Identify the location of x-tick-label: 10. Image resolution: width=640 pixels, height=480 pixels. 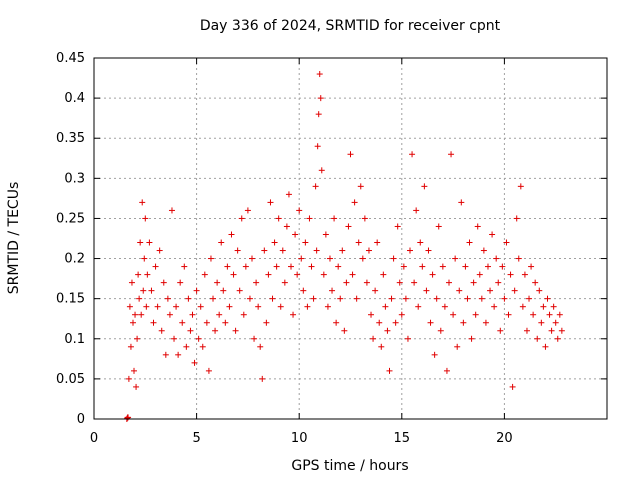
(299, 438).